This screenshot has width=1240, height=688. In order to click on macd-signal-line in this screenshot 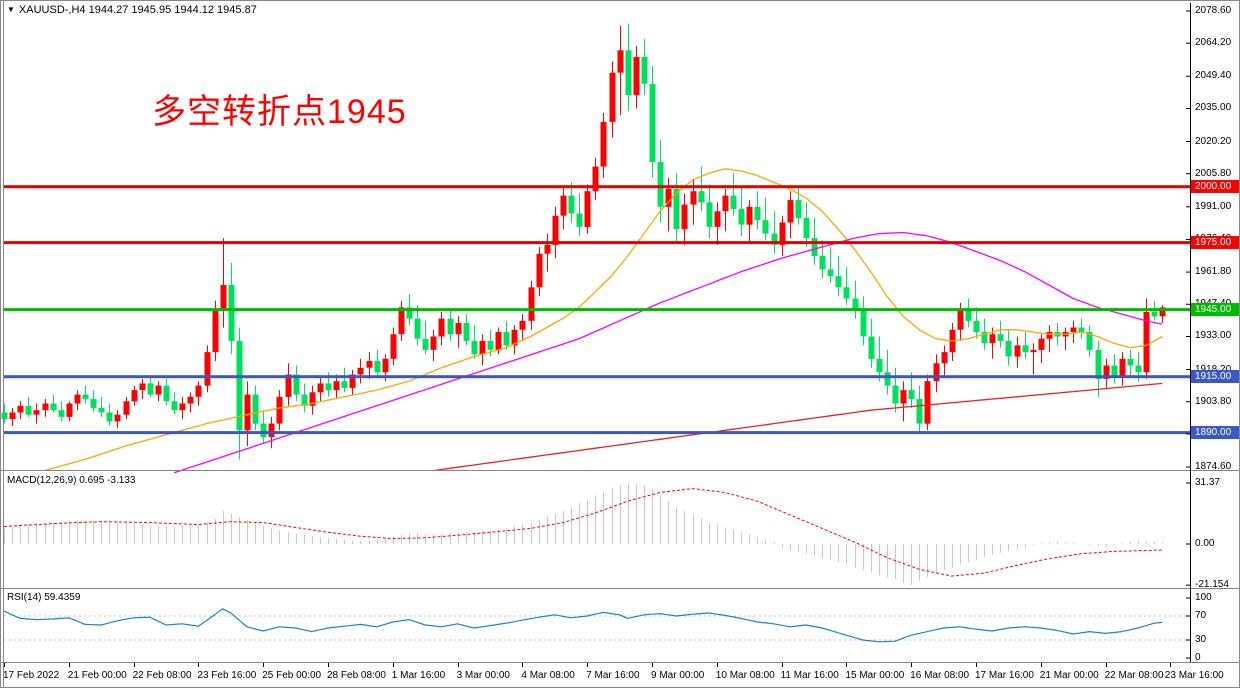, I will do `click(583, 532)`.